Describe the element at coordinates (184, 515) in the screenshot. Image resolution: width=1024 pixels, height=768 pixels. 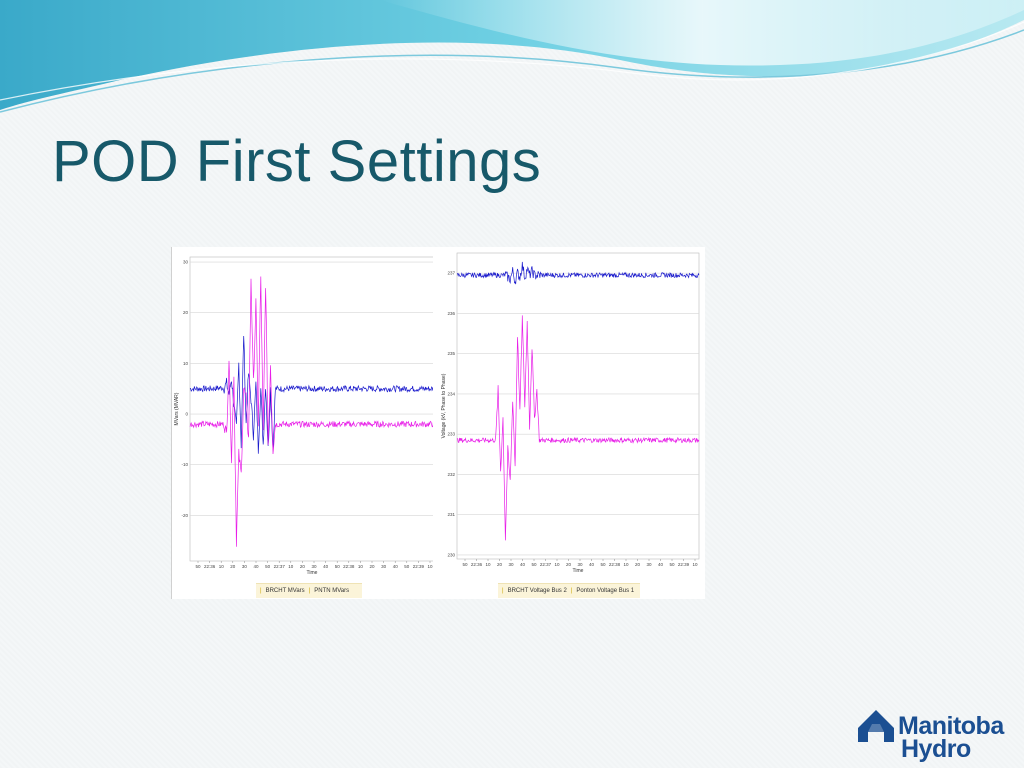
I see `mvars-y-tick-label: -20` at that location.